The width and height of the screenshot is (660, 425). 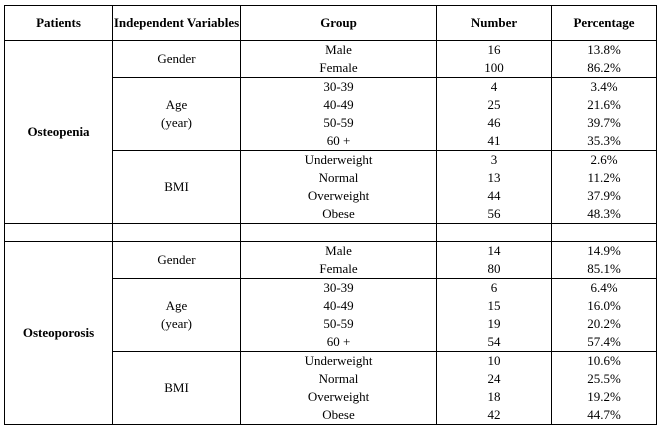 What do you see at coordinates (58, 333) in the screenshot?
I see `patient-osteoporosis: Osteoporosis` at bounding box center [58, 333].